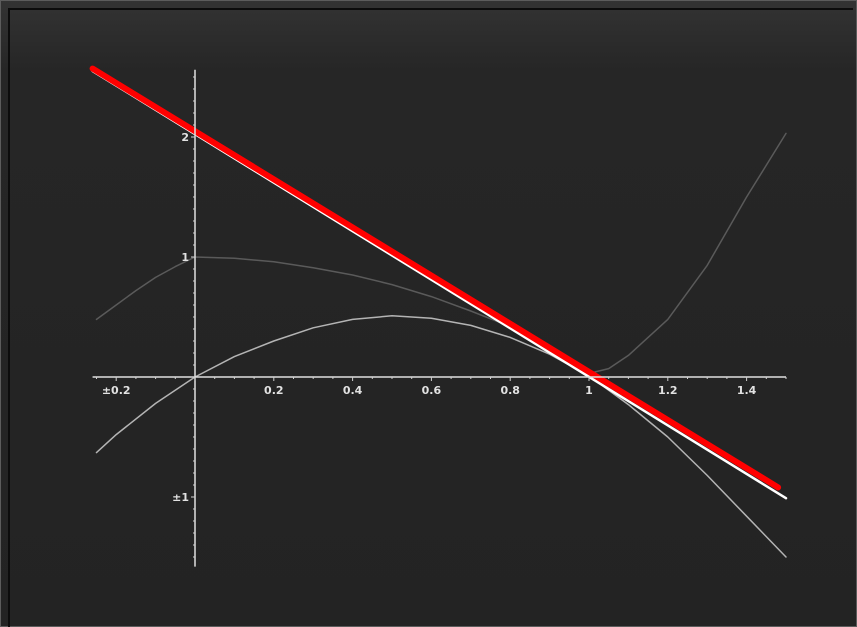 Image resolution: width=857 pixels, height=627 pixels. I want to click on x-tick-label: ±0.2, so click(116, 390).